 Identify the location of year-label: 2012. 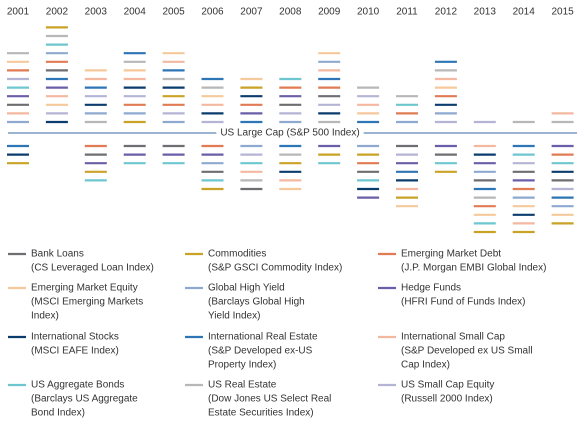
(446, 12).